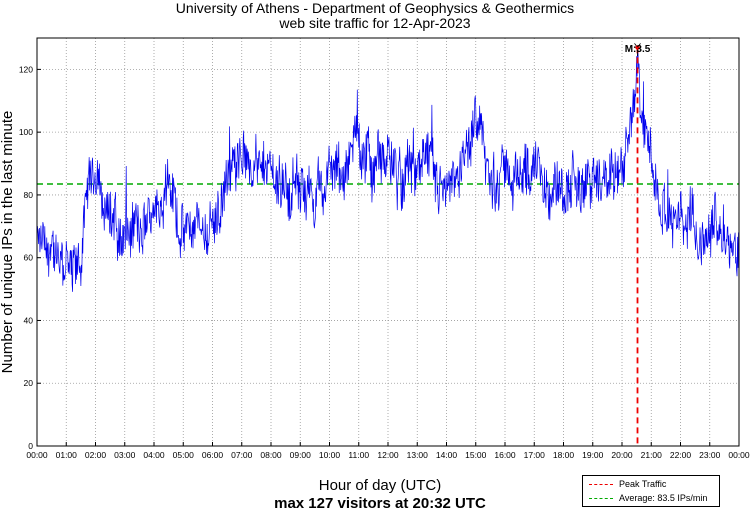  Describe the element at coordinates (301, 455) in the screenshot. I see `x-tick-label: 09:00` at that location.